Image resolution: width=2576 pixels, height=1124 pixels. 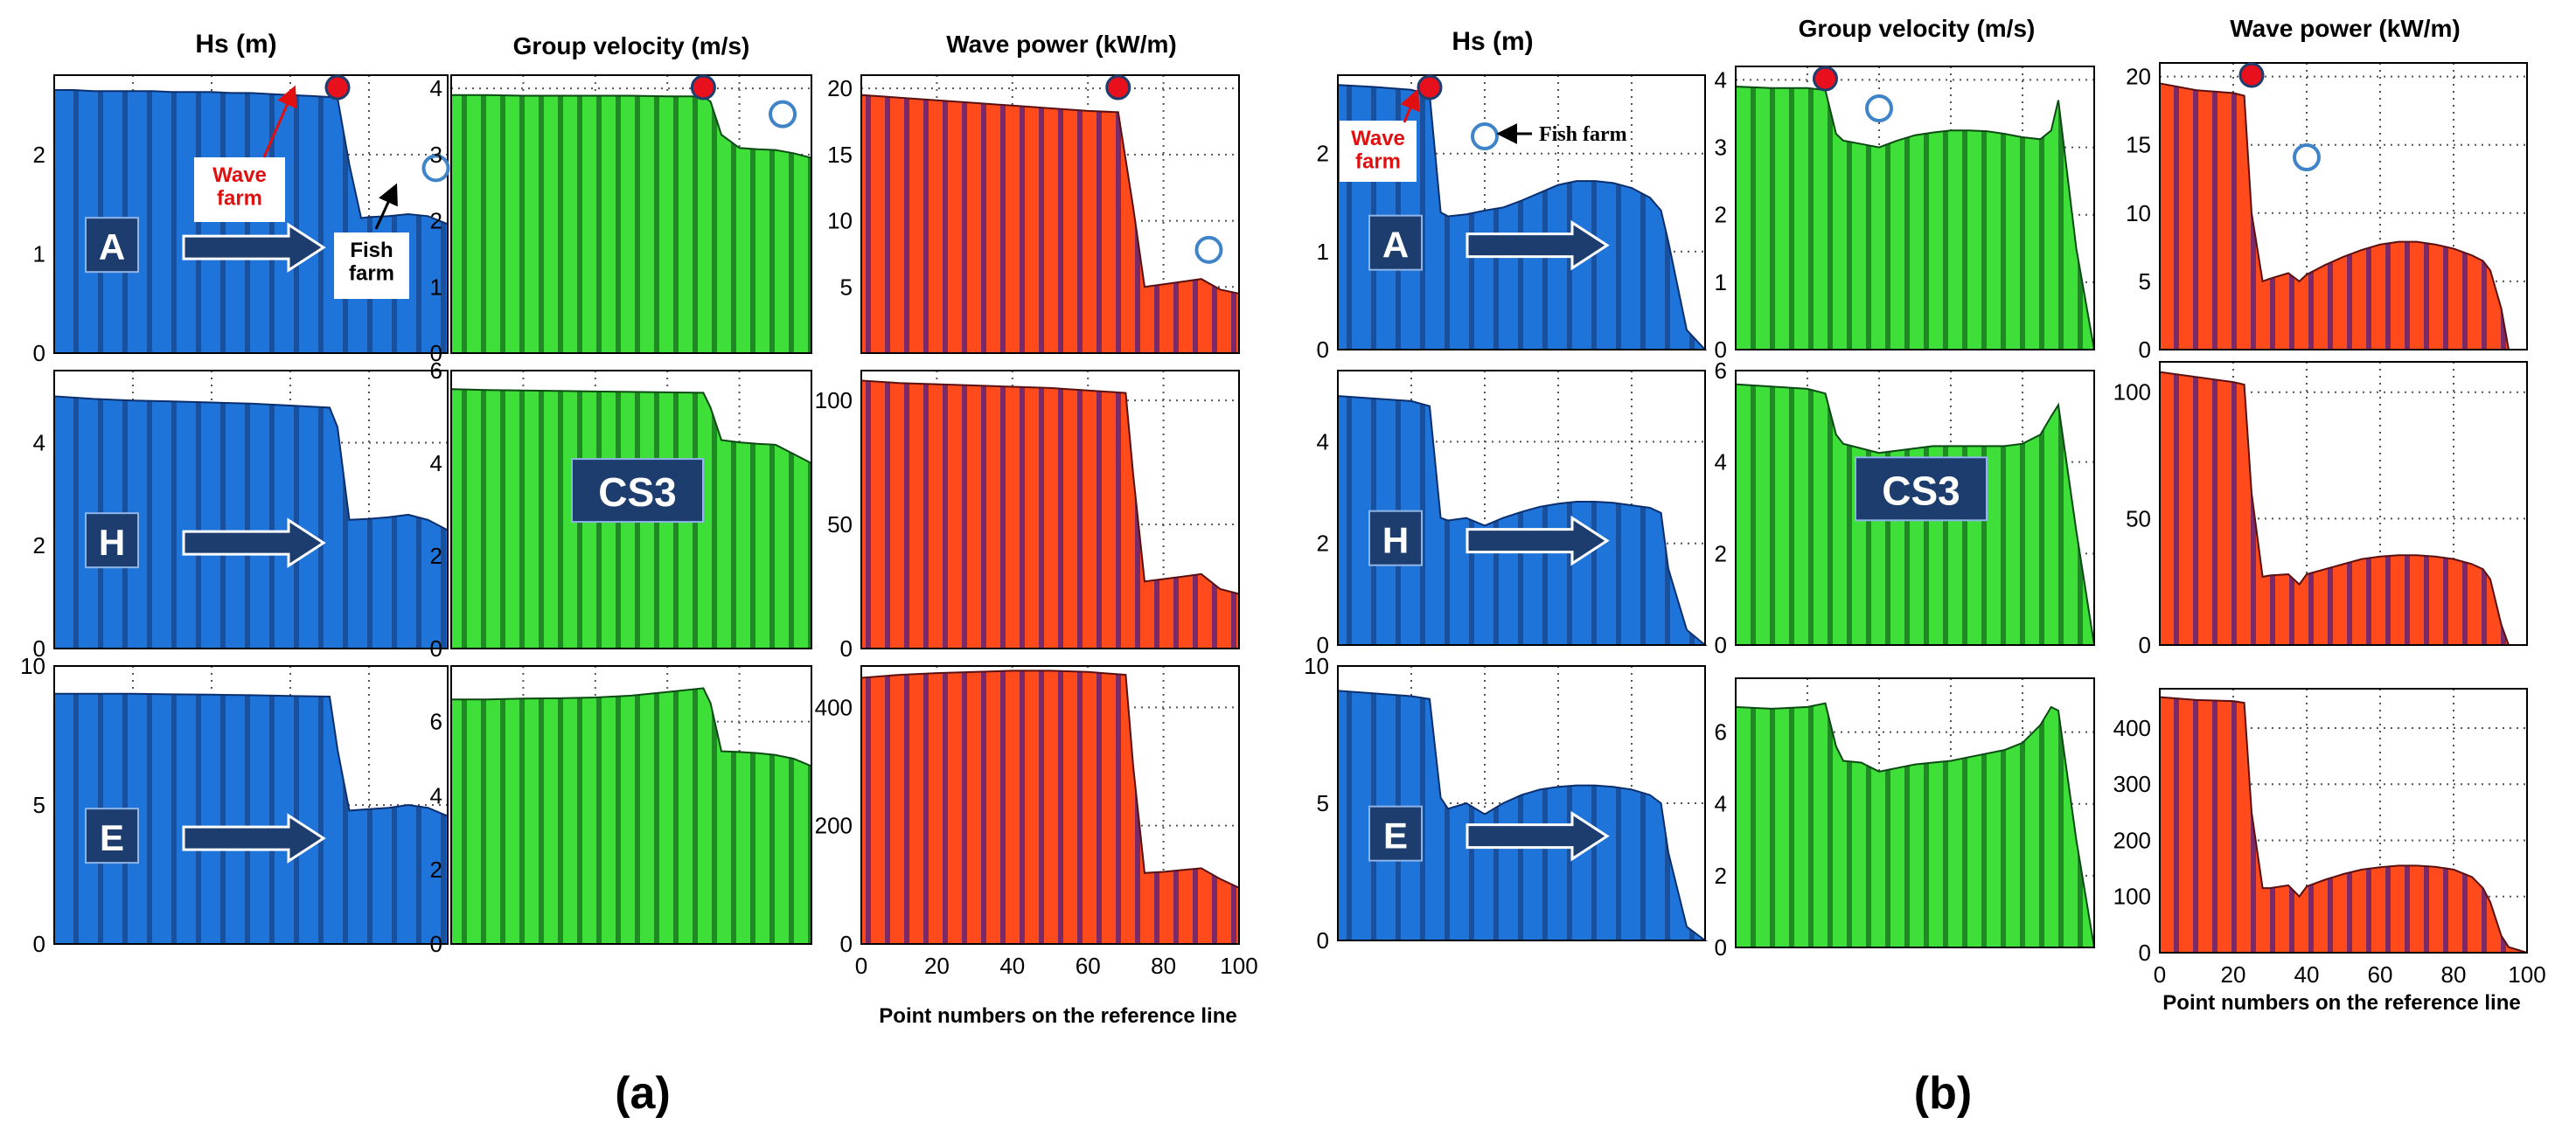 What do you see at coordinates (1027, 516) in the screenshot?
I see `chart-a-h-5: 0 50 100` at bounding box center [1027, 516].